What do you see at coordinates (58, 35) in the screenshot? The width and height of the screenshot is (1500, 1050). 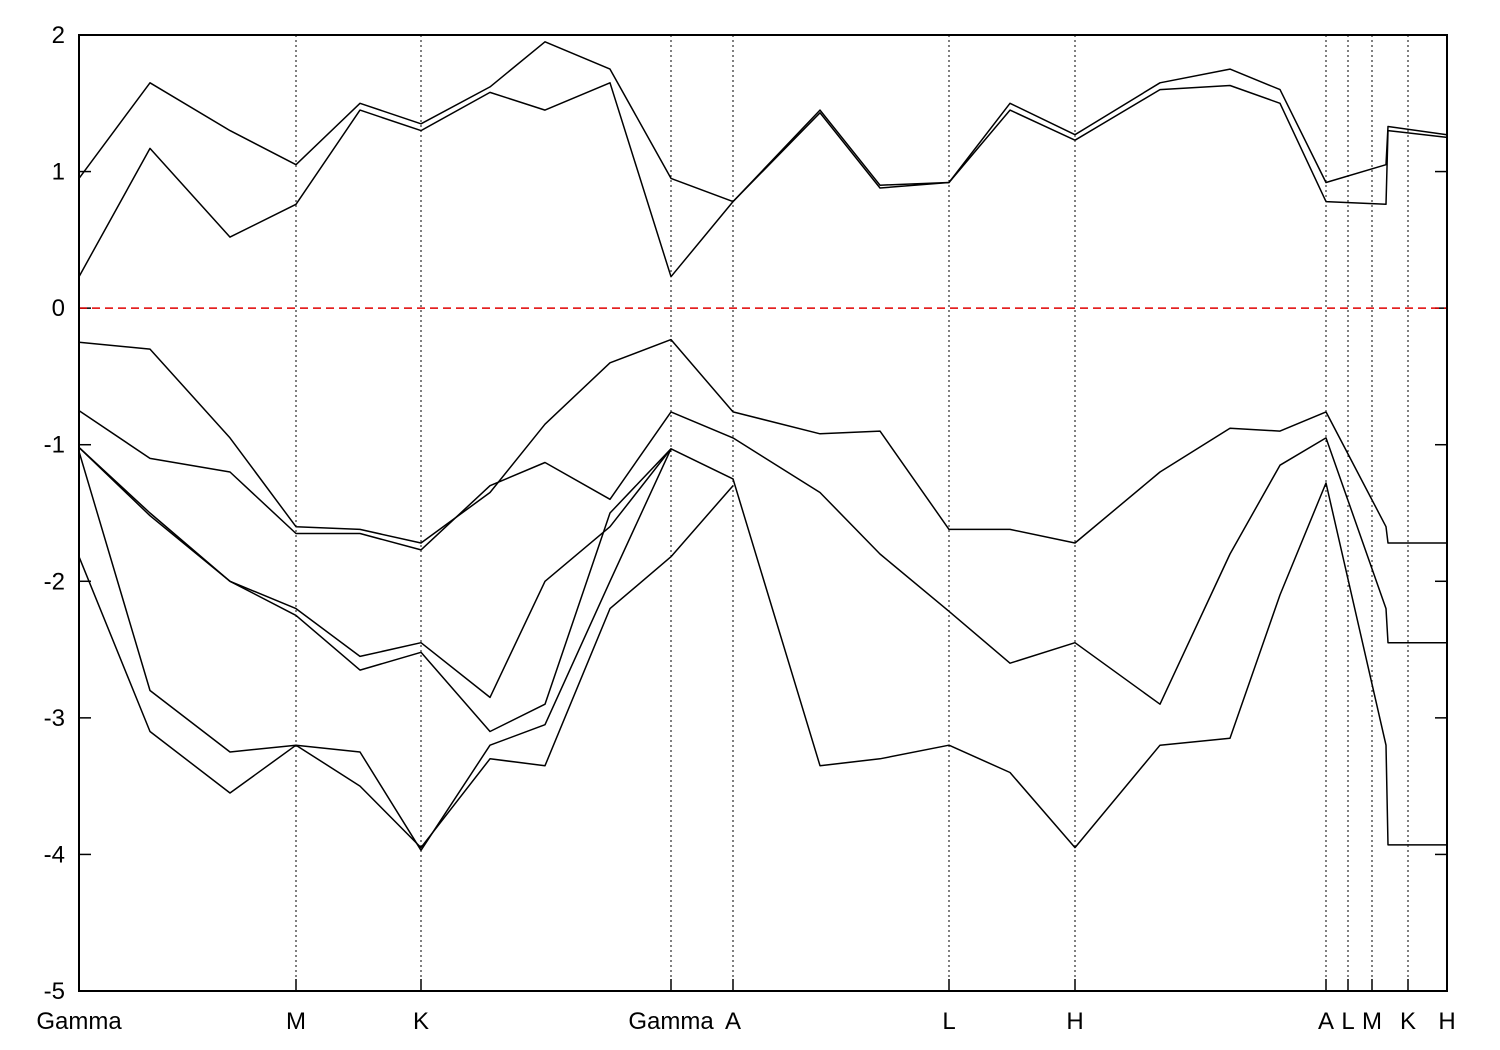 I see `y-tick-label: 2` at bounding box center [58, 35].